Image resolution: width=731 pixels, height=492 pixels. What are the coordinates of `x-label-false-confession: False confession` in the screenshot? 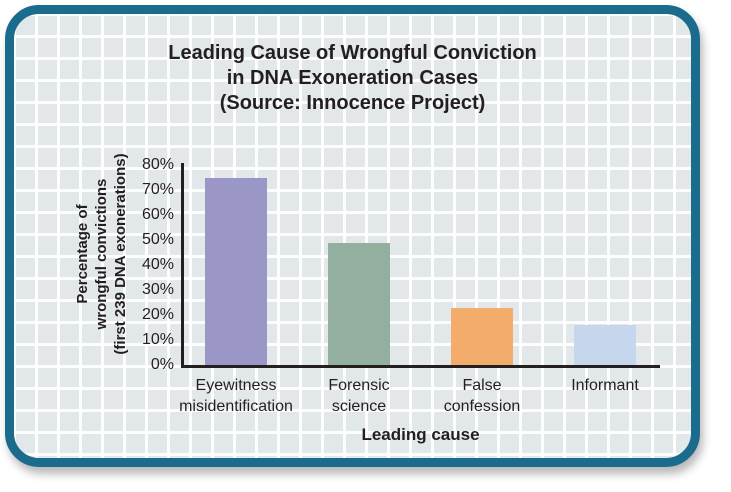 It's located at (482, 396).